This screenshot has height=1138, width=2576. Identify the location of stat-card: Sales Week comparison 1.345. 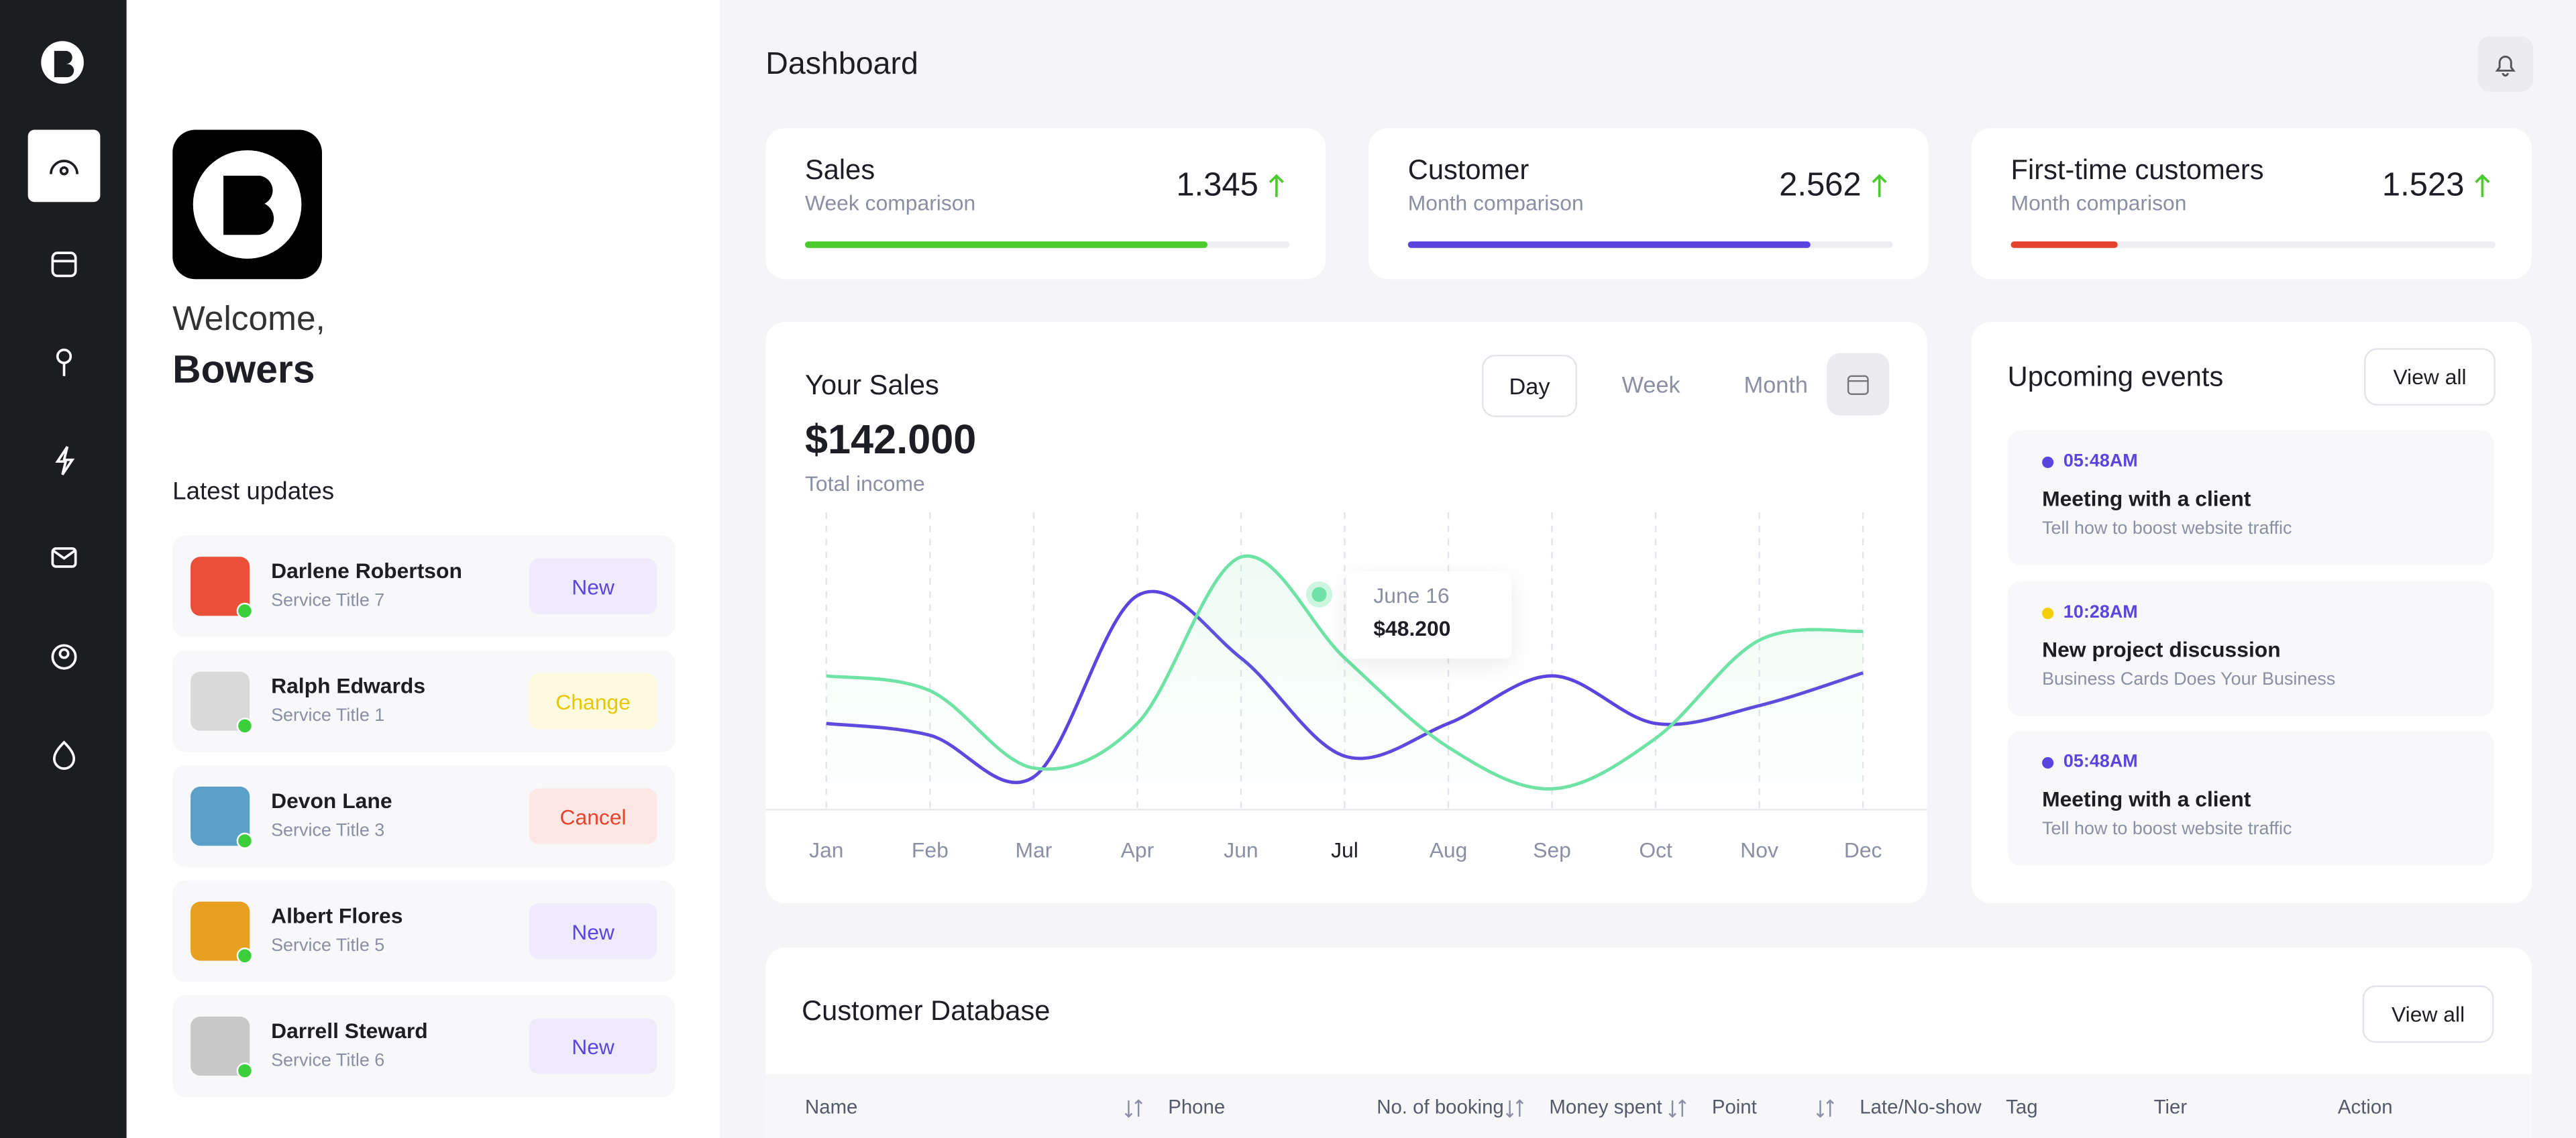
(1045, 204).